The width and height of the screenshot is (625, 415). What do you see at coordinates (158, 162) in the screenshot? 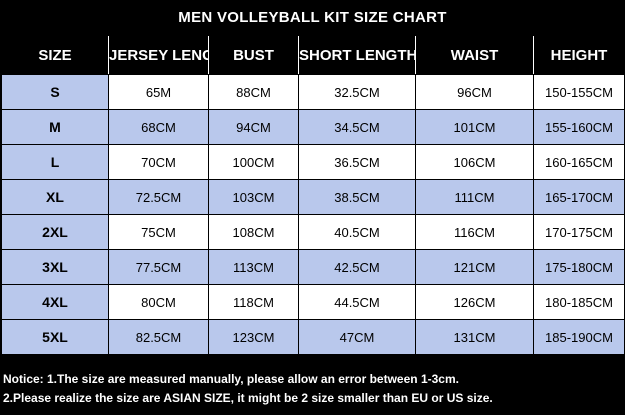
I see `cell-jersey-length: 70CM` at bounding box center [158, 162].